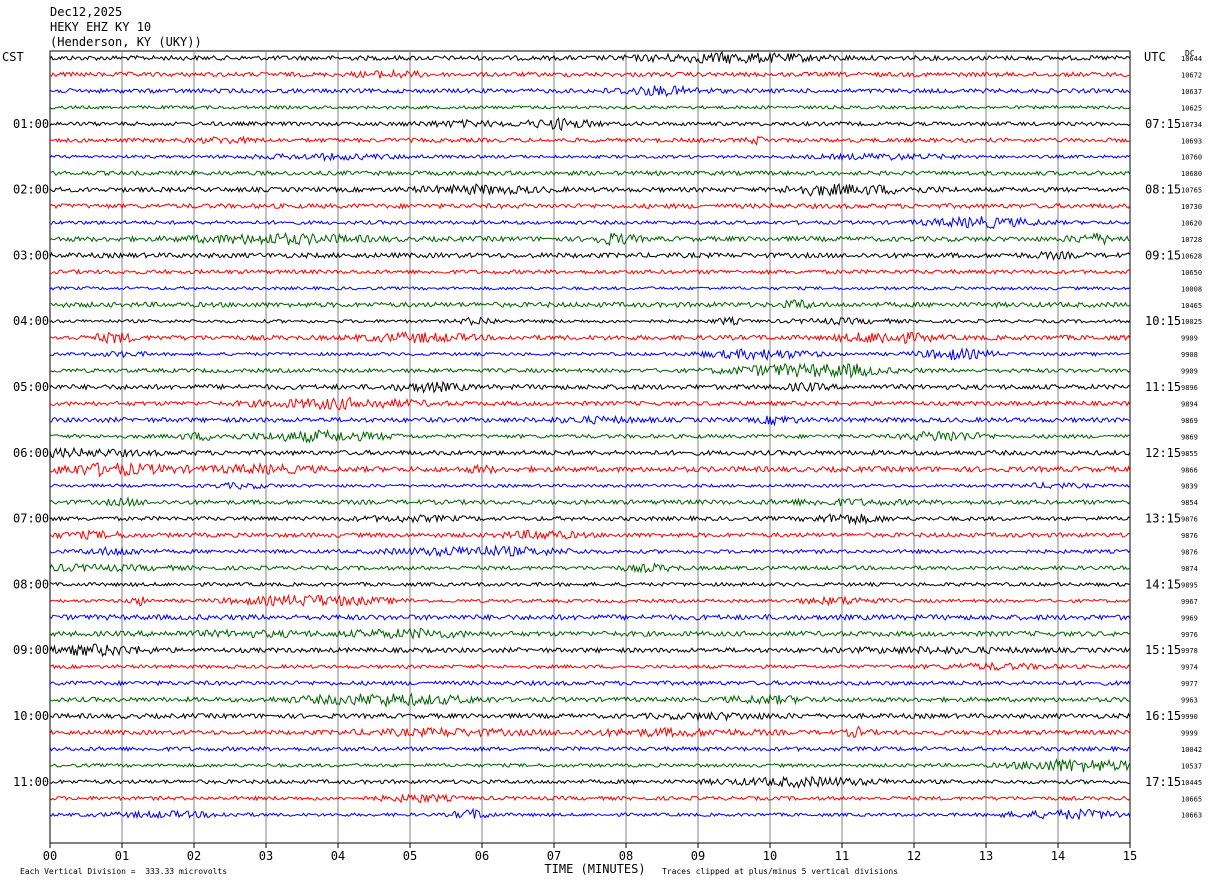 This screenshot has width=1210, height=886. What do you see at coordinates (698, 856) in the screenshot?
I see `x-tick-label: 09` at bounding box center [698, 856].